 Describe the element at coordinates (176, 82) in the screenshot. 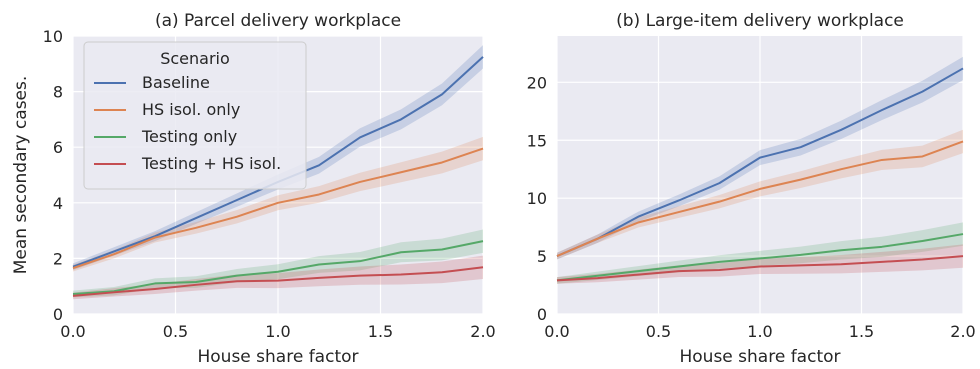

I see `legend-label: Baseline` at that location.